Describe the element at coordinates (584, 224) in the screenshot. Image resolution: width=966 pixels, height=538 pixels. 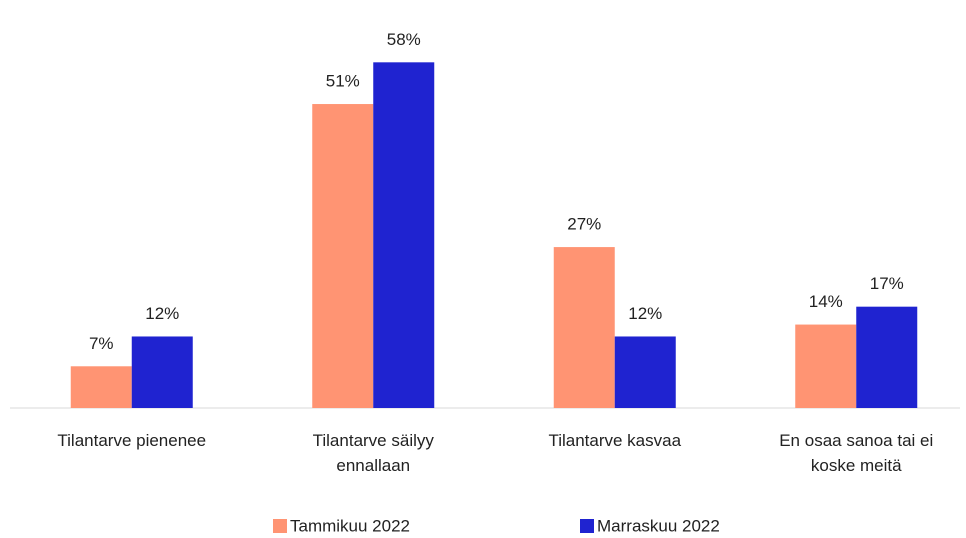
I see `data-label: 27%` at that location.